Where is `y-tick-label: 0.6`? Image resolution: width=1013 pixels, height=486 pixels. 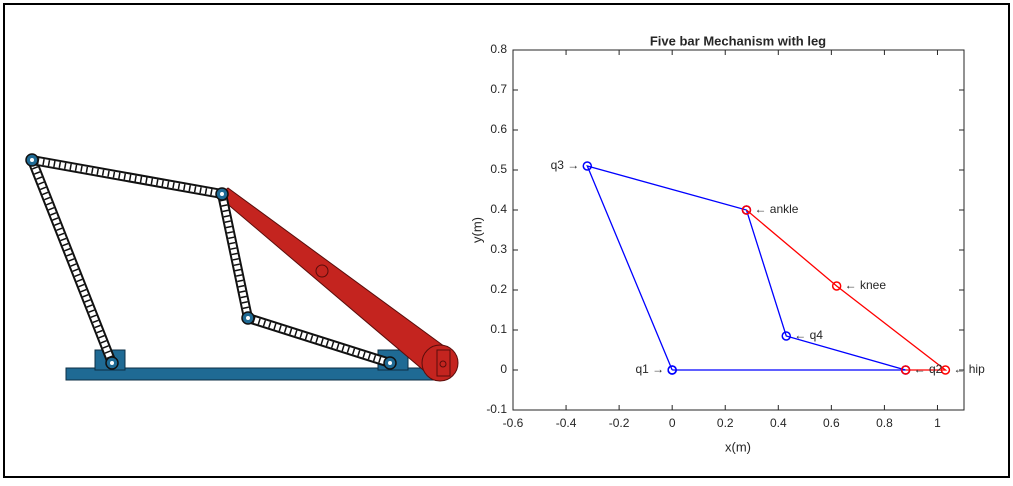
y-tick-label: 0.6 is located at coordinates (498, 129).